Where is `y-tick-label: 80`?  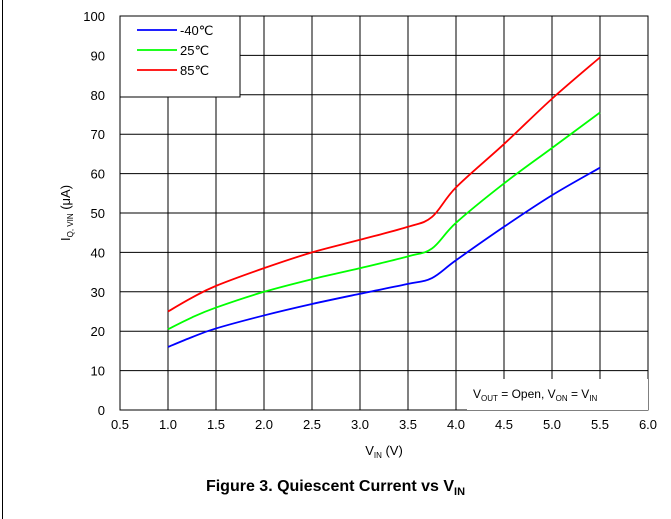
y-tick-label: 80 is located at coordinates (98, 95).